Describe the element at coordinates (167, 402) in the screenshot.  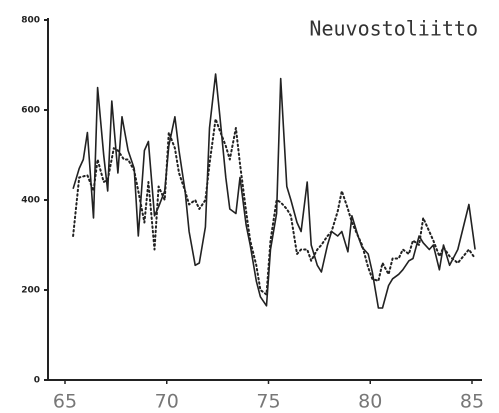
I see `x-tick-label: 70` at that location.